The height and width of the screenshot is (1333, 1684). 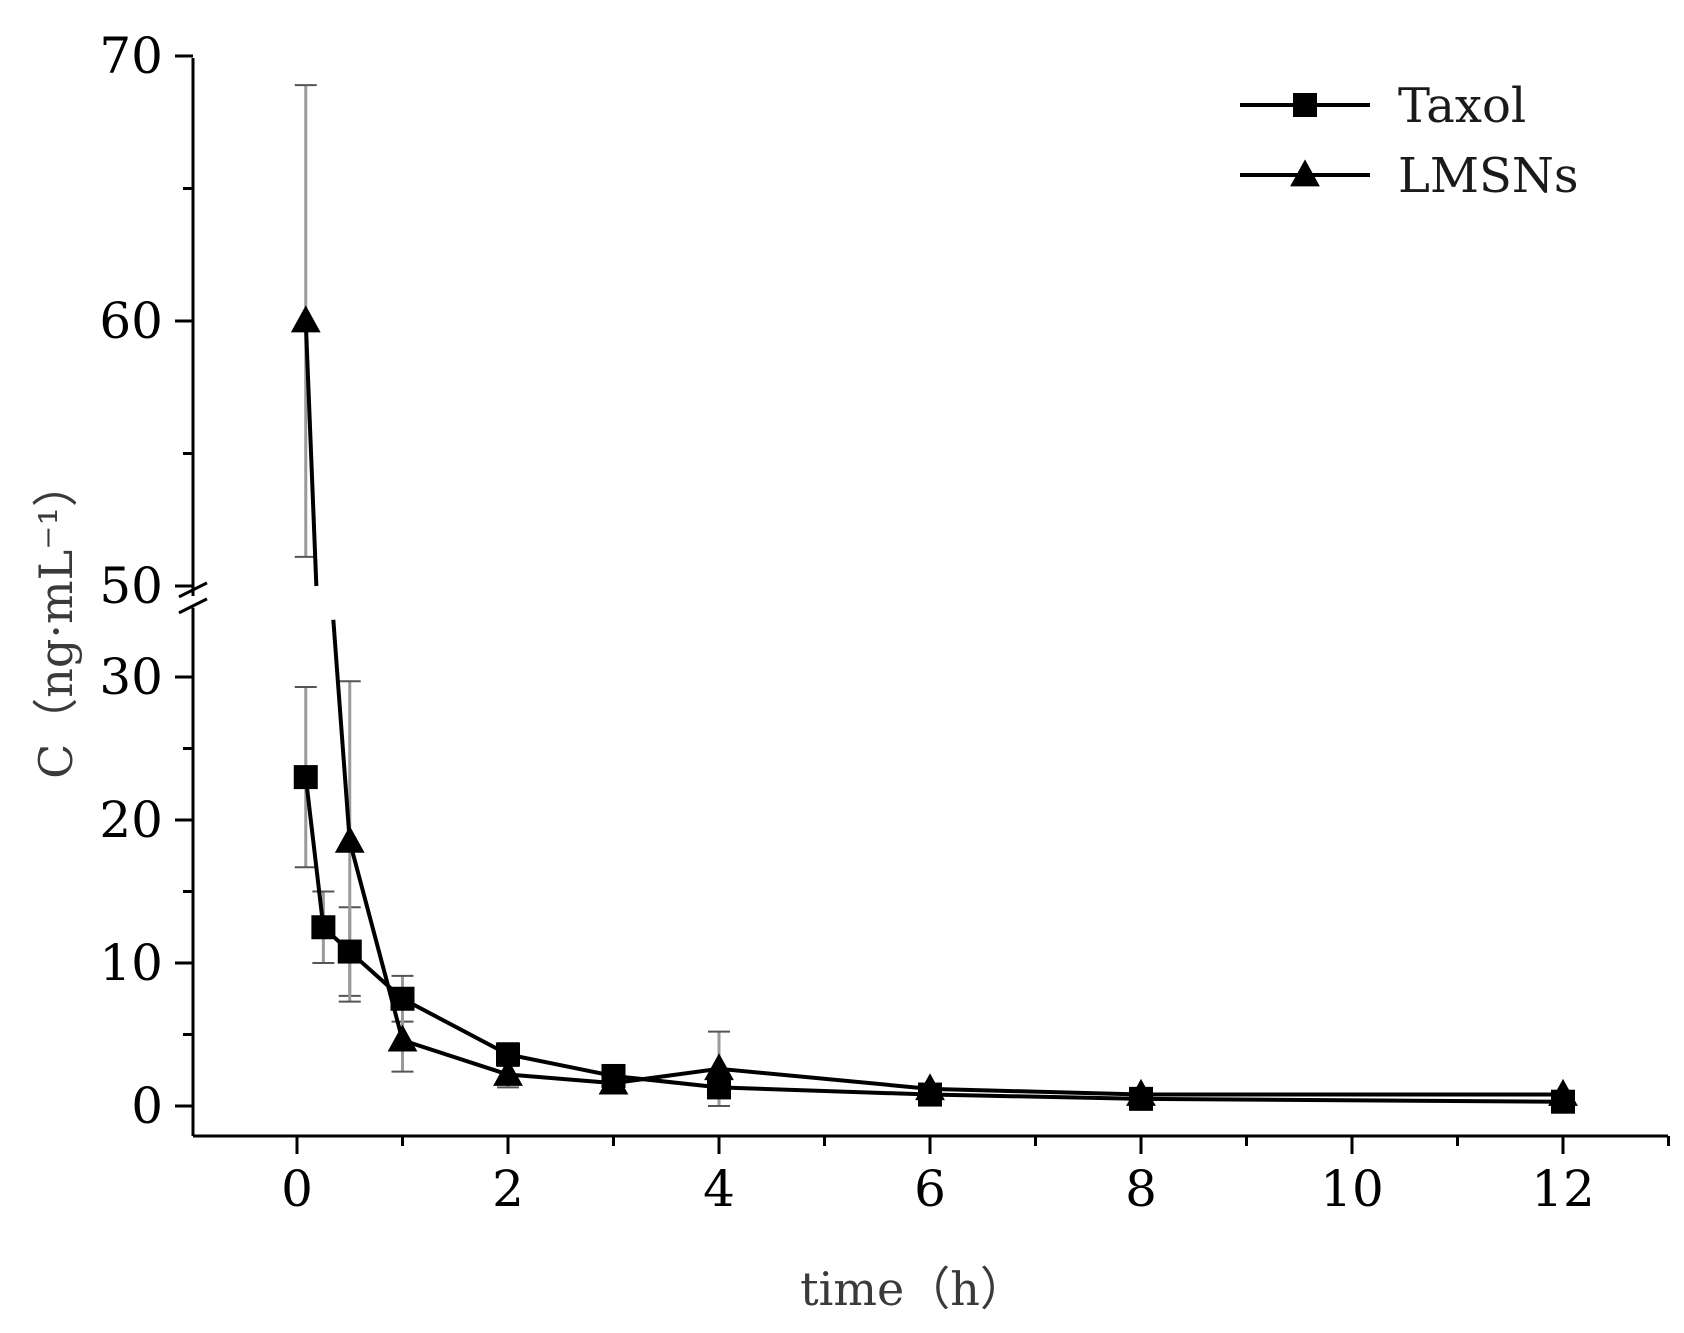 I want to click on legend: Taxol LMSNs, so click(x=1409, y=141).